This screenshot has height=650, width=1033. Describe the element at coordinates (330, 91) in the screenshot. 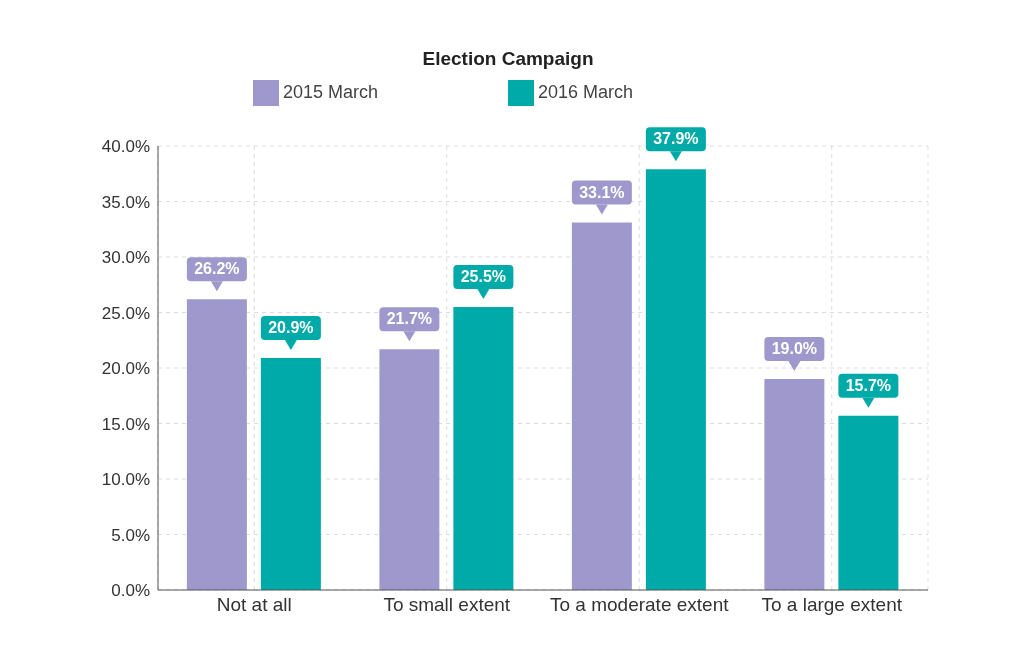

I see `legend-label: 2015 March` at that location.